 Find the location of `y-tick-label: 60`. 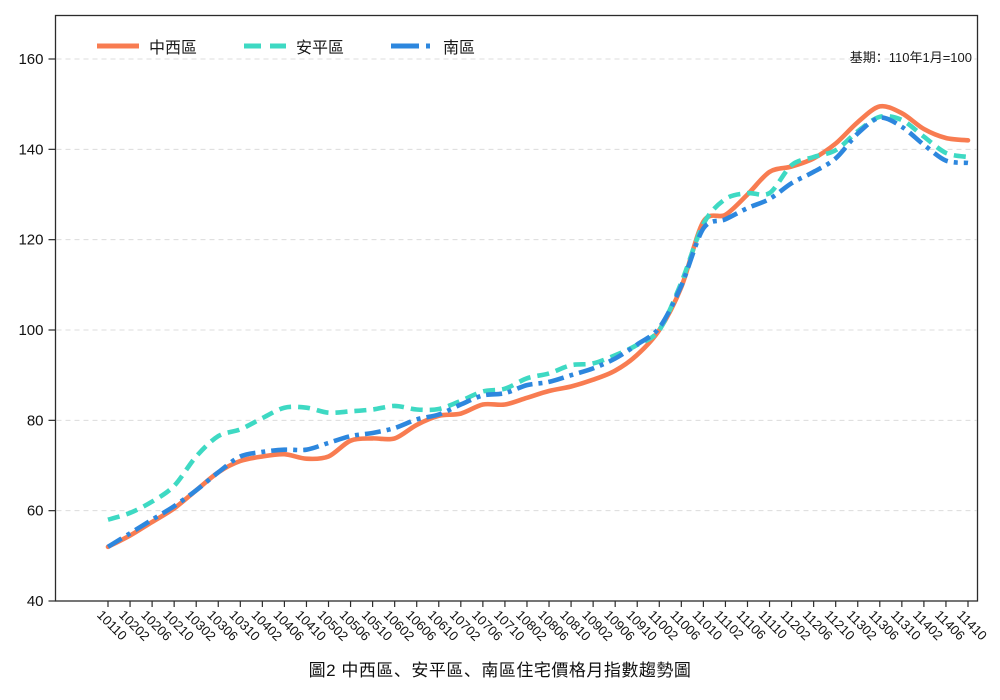

y-tick-label: 60 is located at coordinates (35, 511).